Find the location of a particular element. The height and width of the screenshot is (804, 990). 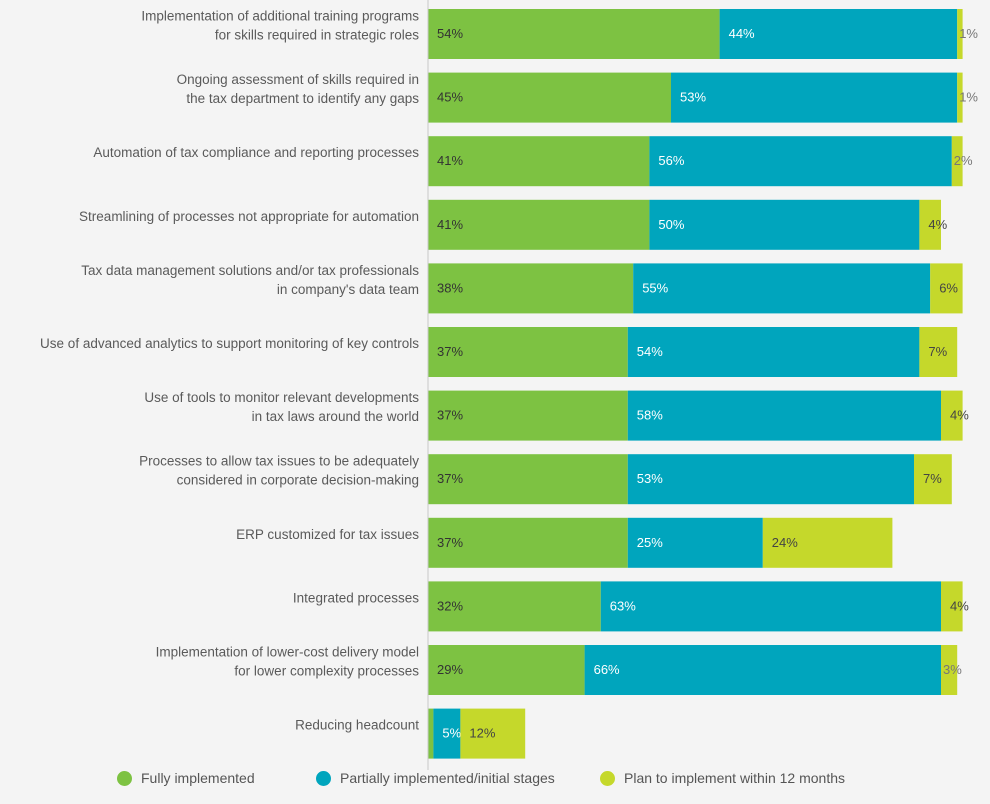

data-label-plan: 3% is located at coordinates (952, 669).